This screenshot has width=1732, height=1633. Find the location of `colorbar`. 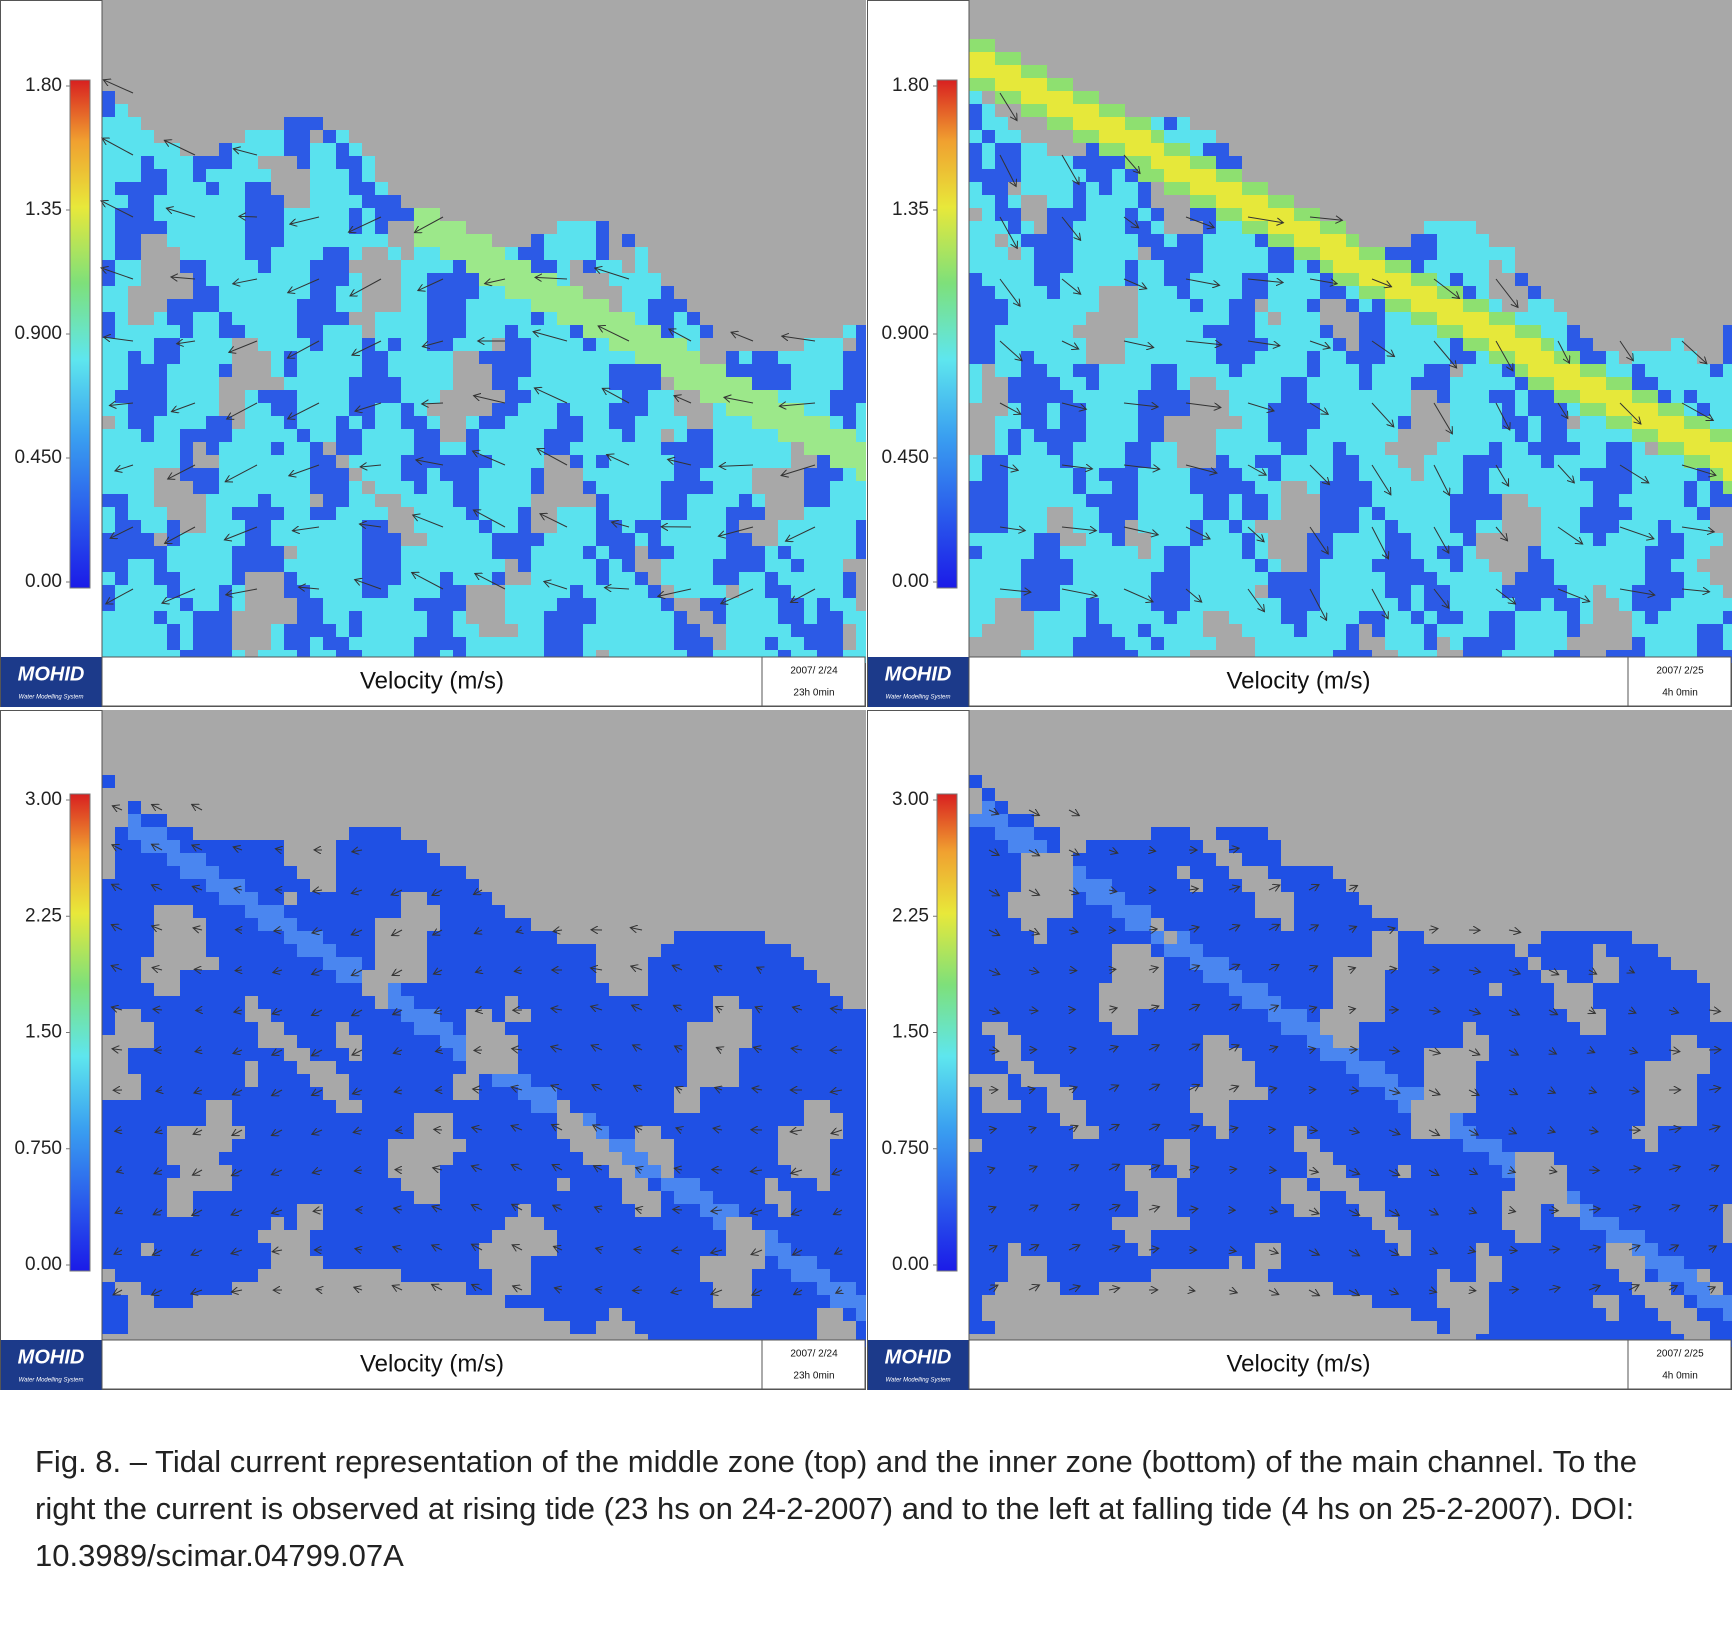

colorbar is located at coordinates (80, 334).